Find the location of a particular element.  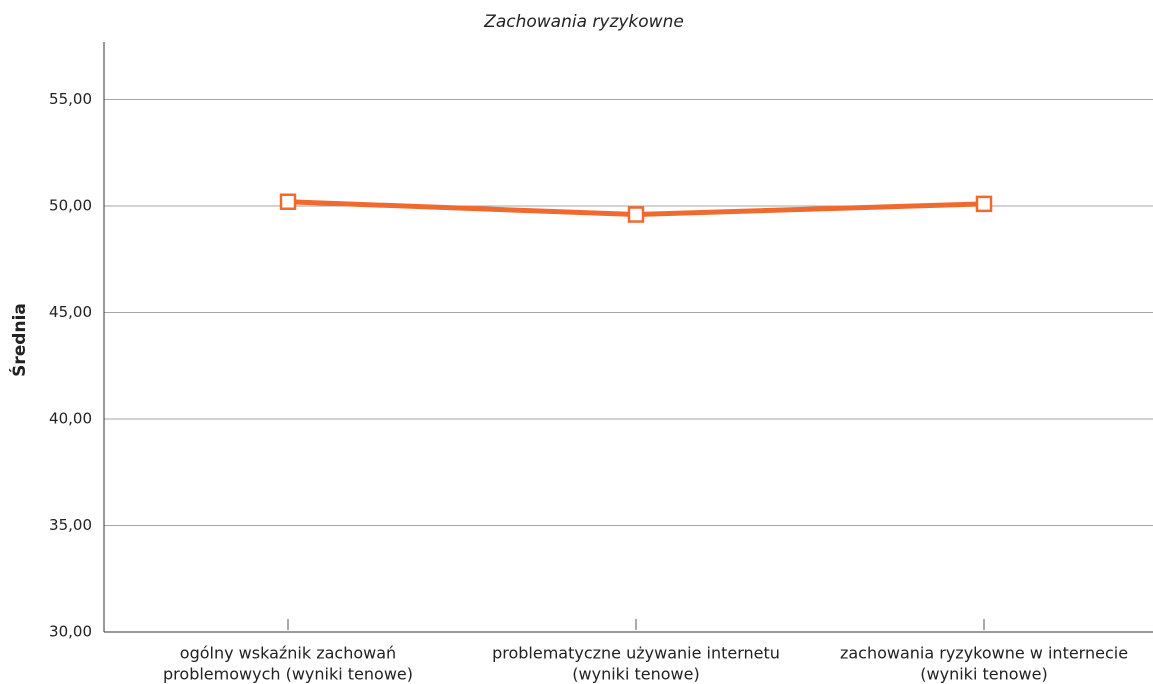

y-axis-label: Średnia is located at coordinates (19, 340).